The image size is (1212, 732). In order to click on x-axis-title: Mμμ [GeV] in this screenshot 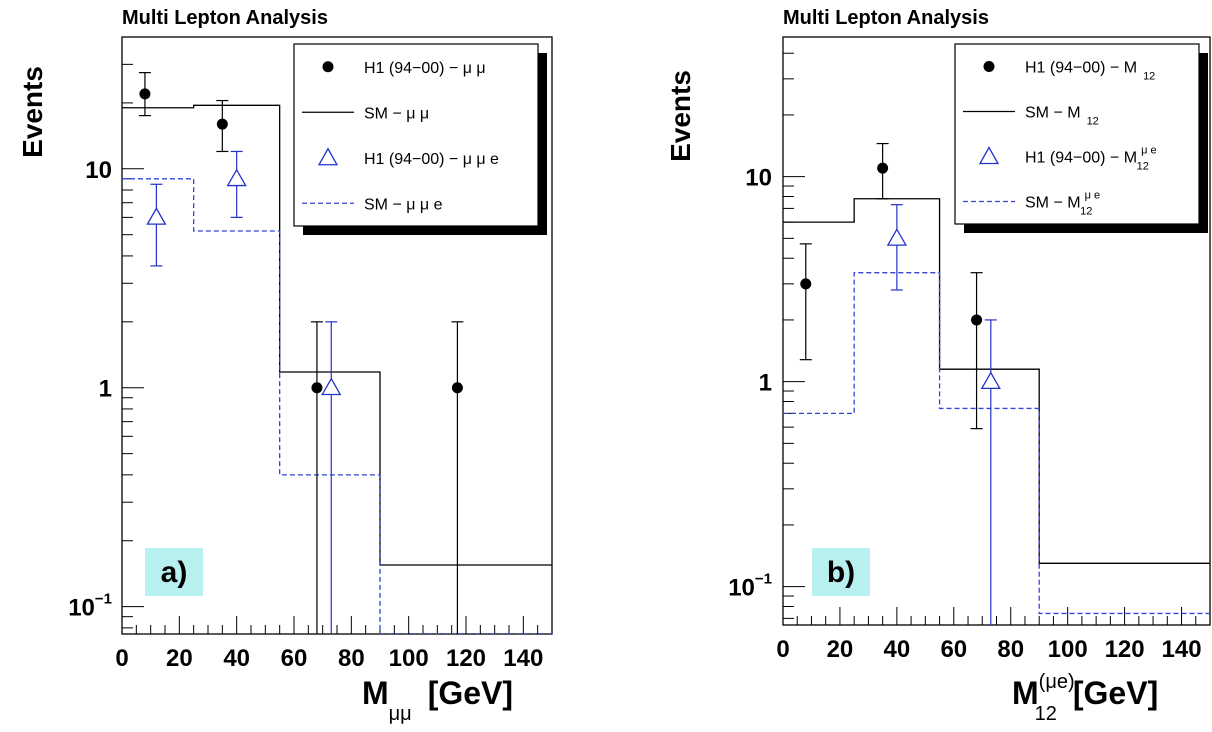, I will do `click(437, 700)`.